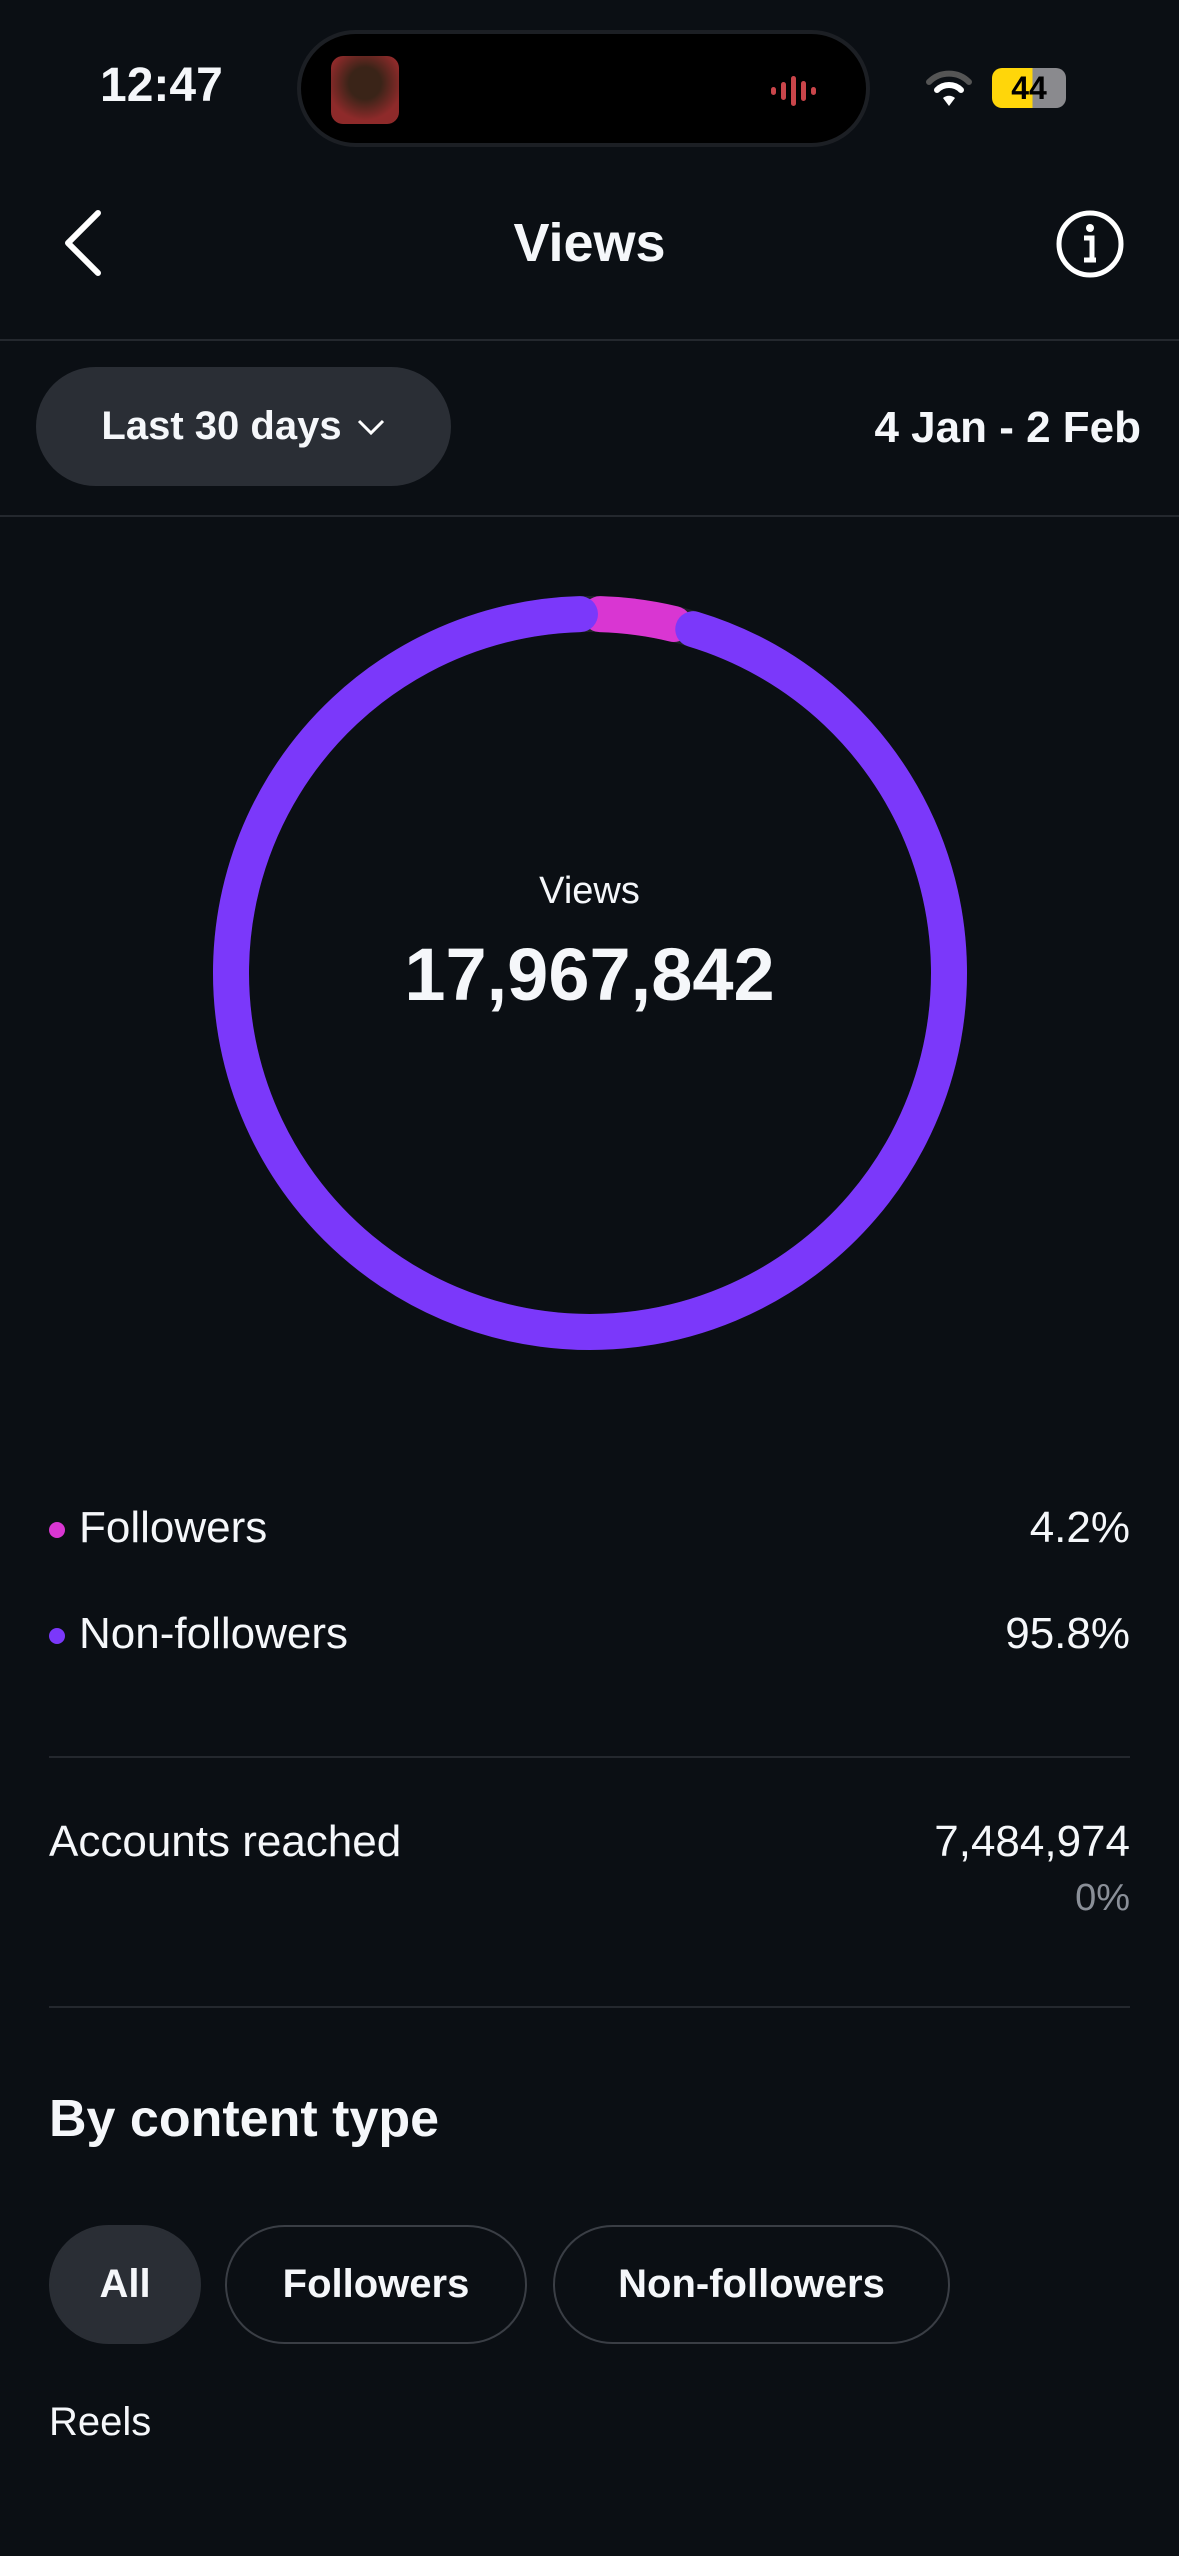 This screenshot has width=1179, height=2556. Describe the element at coordinates (637, 619) in the screenshot. I see `donut-slice-followers` at that location.